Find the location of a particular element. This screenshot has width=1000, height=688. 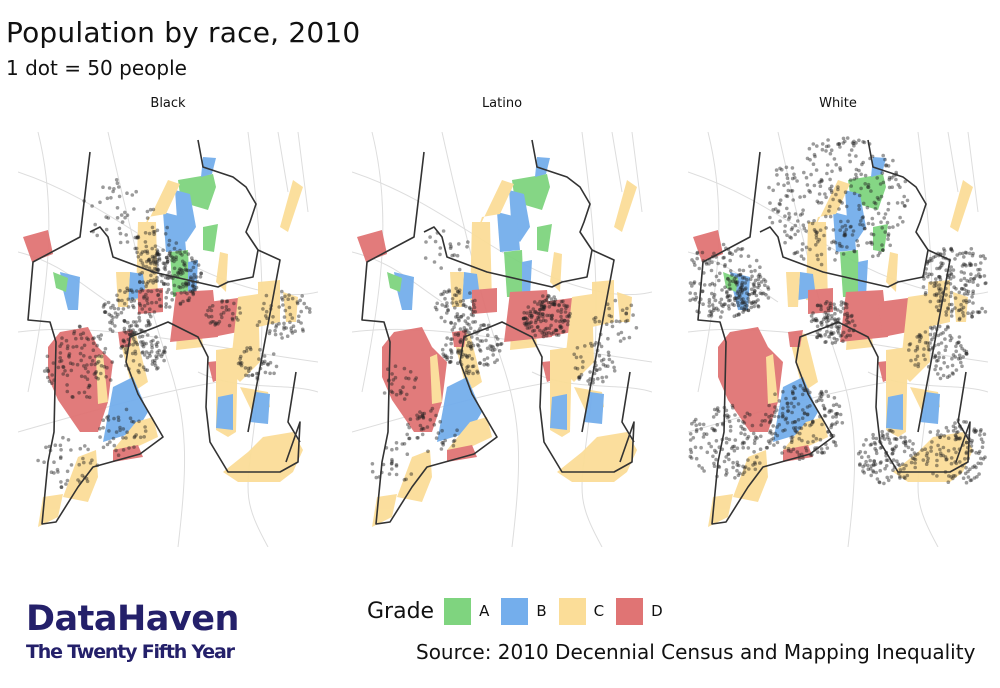

legend-swatch-c is located at coordinates (572, 611).